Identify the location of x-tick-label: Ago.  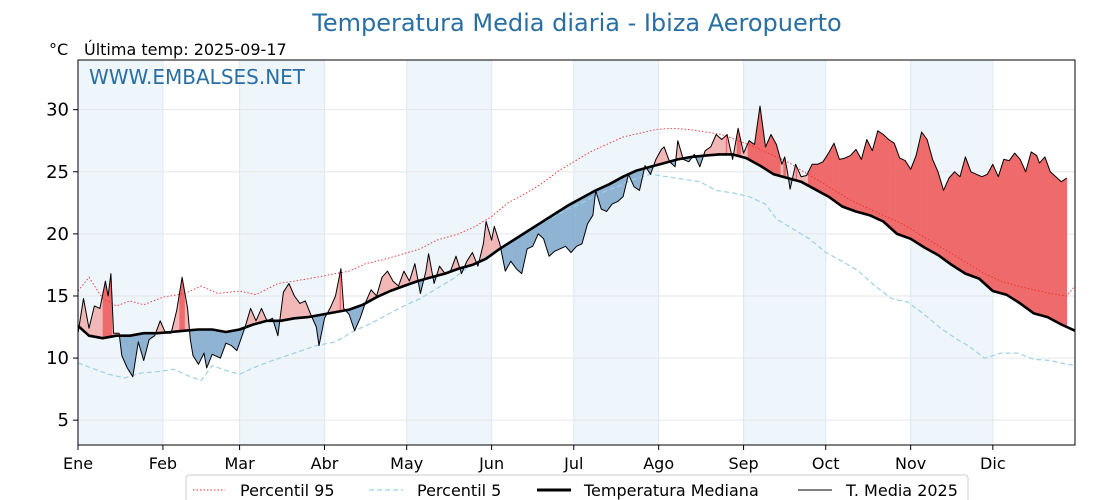
(658, 463).